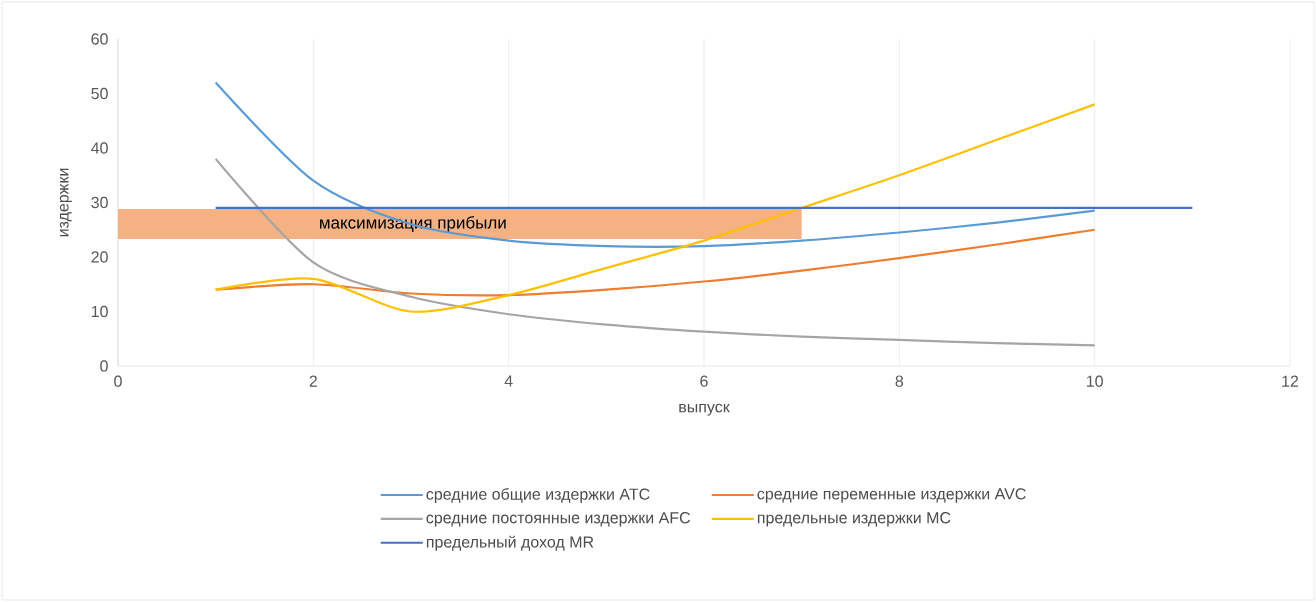  Describe the element at coordinates (104, 366) in the screenshot. I see `y-tick-label: 0` at that location.